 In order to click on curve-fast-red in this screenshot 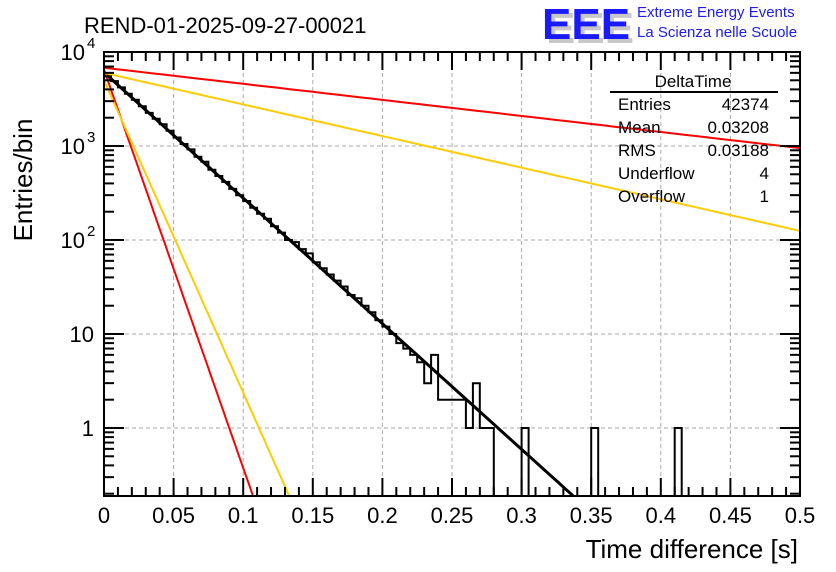, I will do `click(178, 283)`.